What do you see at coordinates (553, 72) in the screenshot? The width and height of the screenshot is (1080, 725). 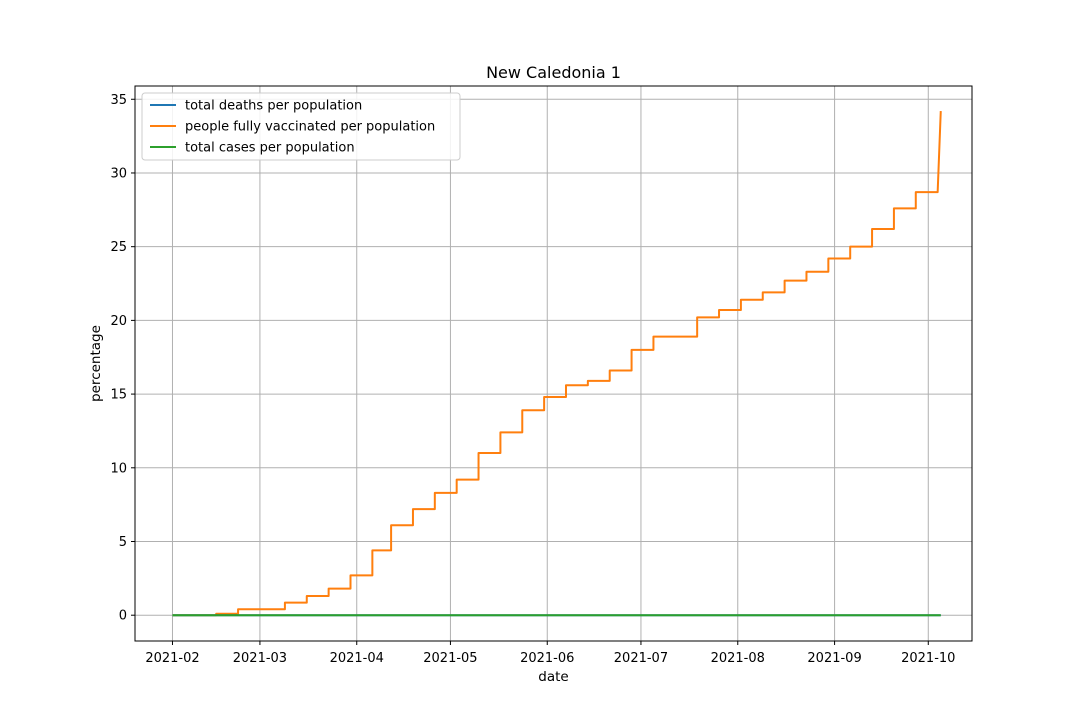 I see `chart-title: New Caledonia 1` at bounding box center [553, 72].